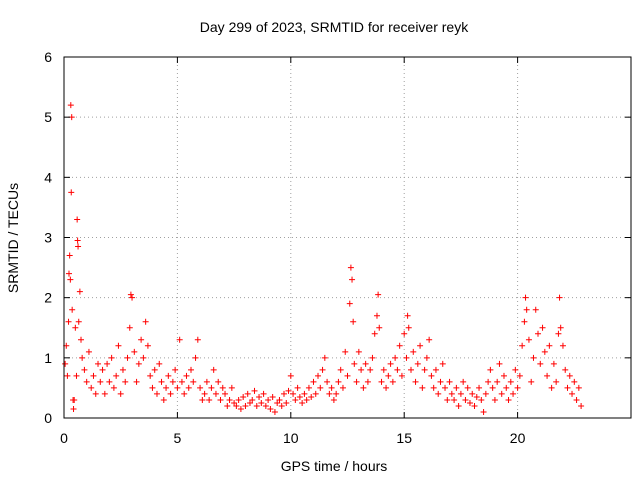 This screenshot has height=480, width=640. I want to click on x-axis-label: GPS time / hours, so click(334, 466).